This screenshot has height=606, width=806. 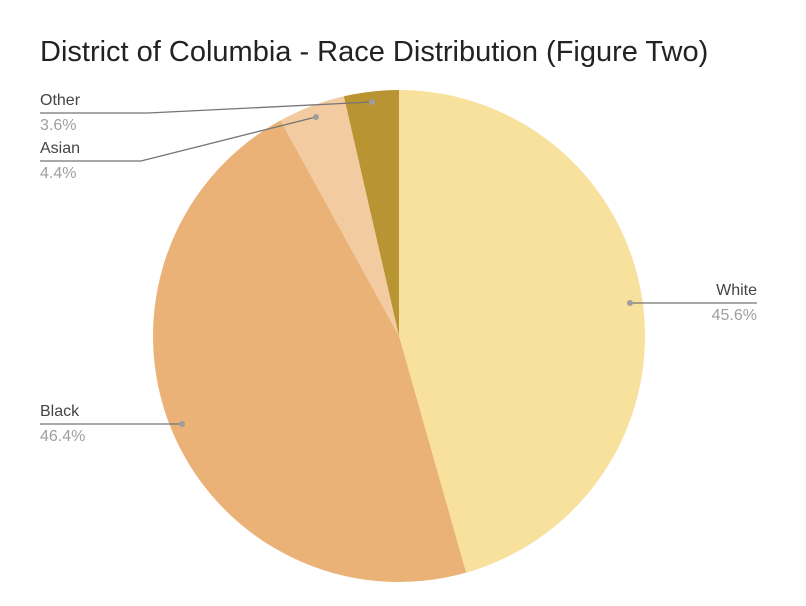 What do you see at coordinates (58, 125) in the screenshot?
I see `slice-value-other: 3.6%` at bounding box center [58, 125].